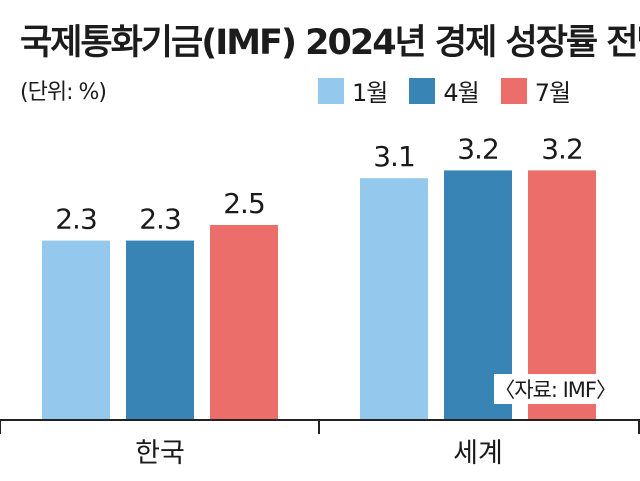  What do you see at coordinates (461, 93) in the screenshot?
I see `legend-label-apr: 4월` at bounding box center [461, 93].